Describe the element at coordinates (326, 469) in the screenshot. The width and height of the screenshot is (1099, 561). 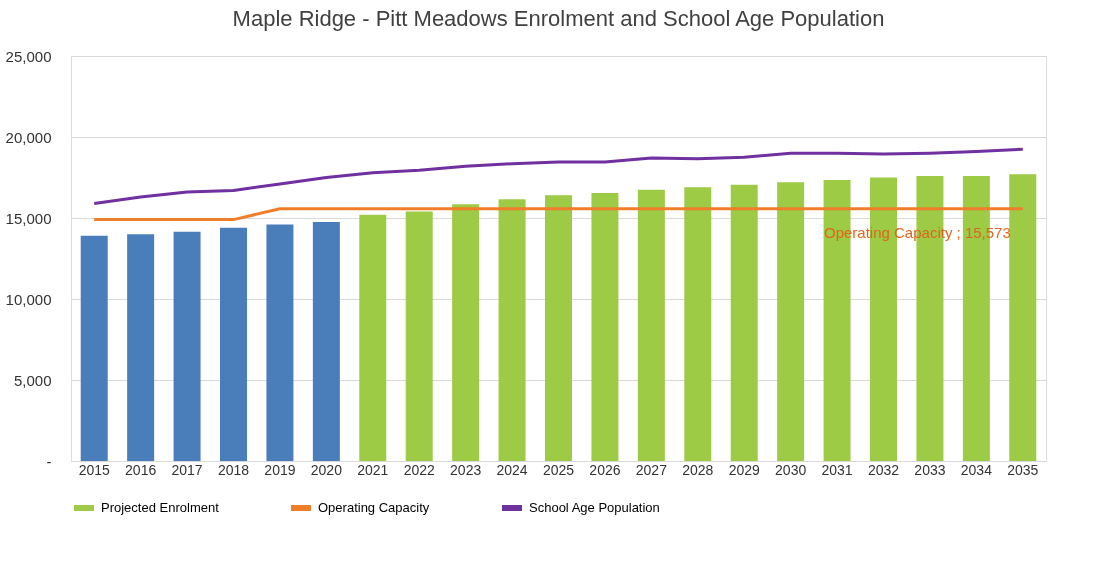
I see `x-tick-label: 2020` at that location.